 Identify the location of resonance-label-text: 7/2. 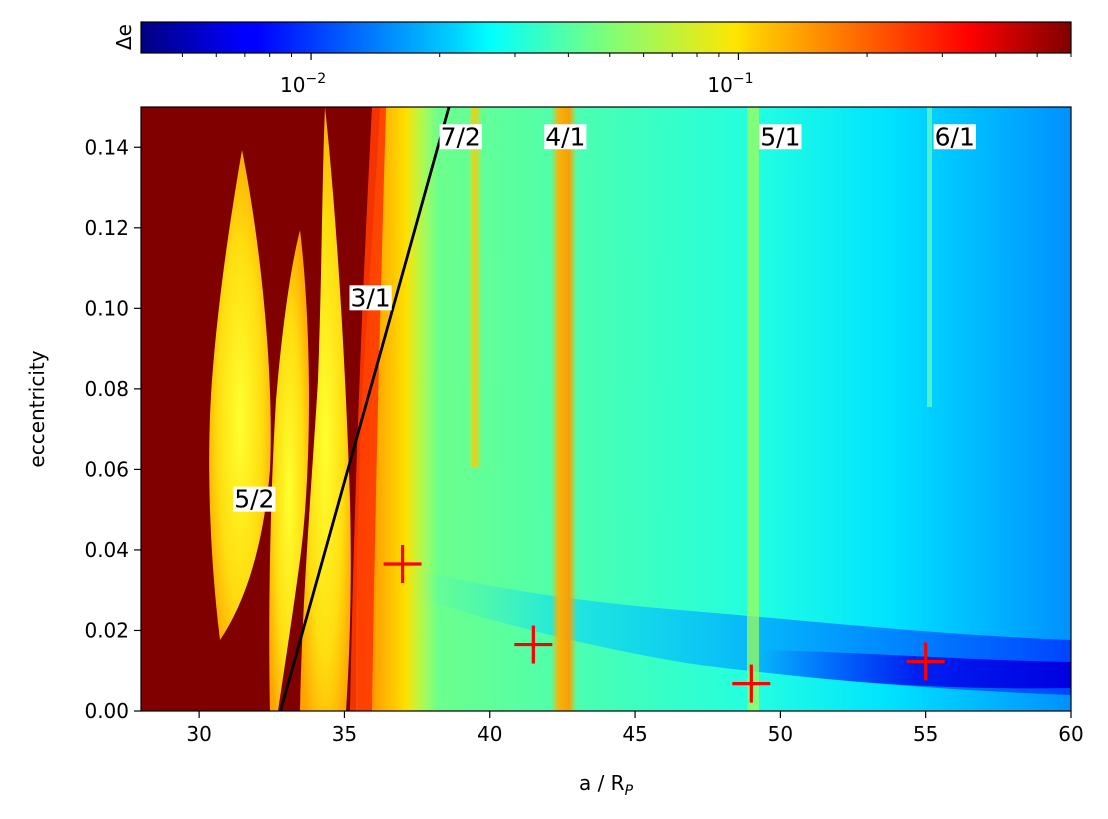
(461, 136).